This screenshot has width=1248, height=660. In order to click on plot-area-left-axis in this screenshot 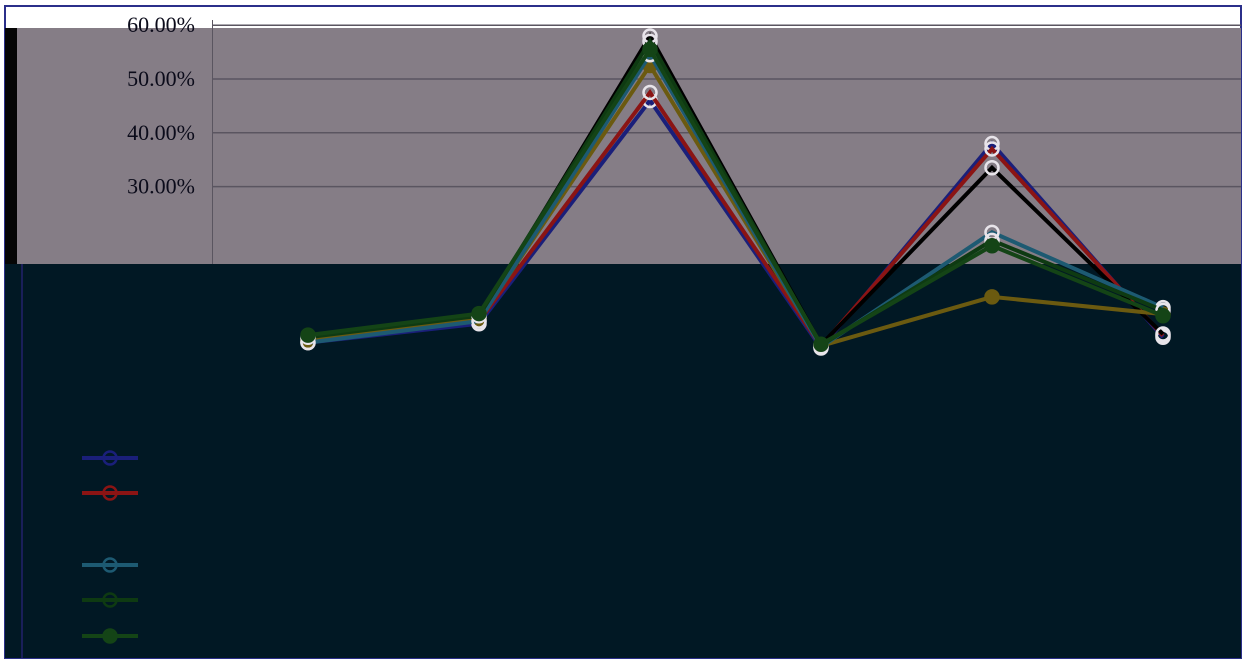, I will do `click(212, 142)`.